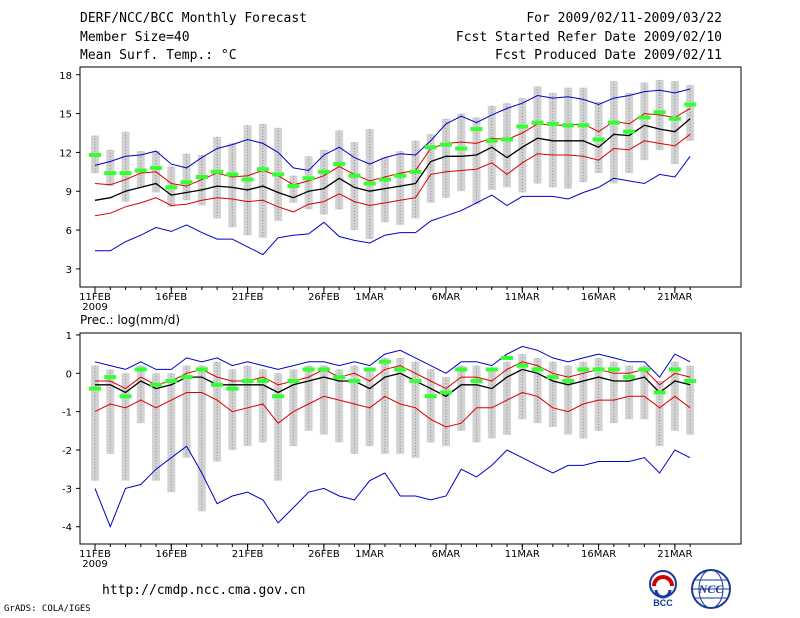 The height and width of the screenshot is (618, 800). Describe the element at coordinates (663, 589) in the screenshot. I see `bcc-logo: BCC` at that location.